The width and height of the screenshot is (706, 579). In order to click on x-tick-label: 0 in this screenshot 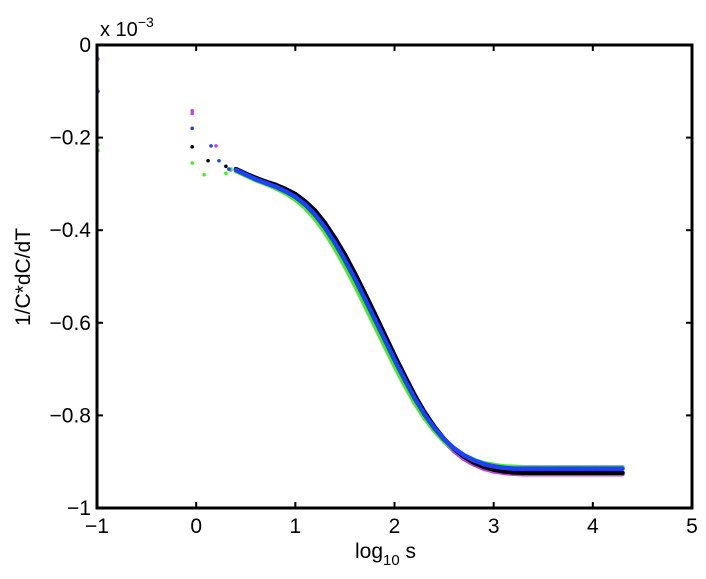, I will do `click(196, 526)`.